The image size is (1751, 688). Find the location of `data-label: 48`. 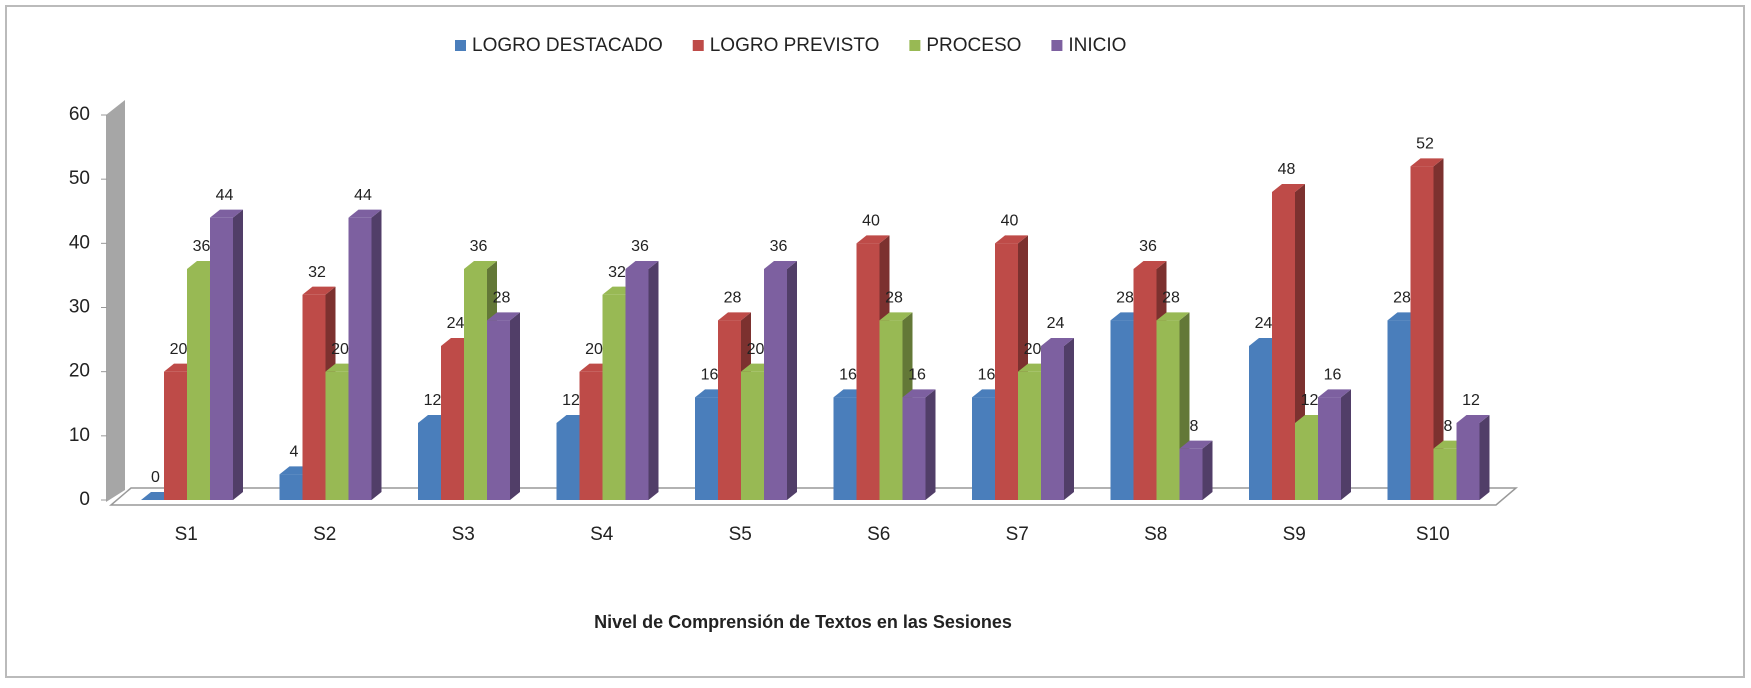

data-label: 48 is located at coordinates (1287, 169).